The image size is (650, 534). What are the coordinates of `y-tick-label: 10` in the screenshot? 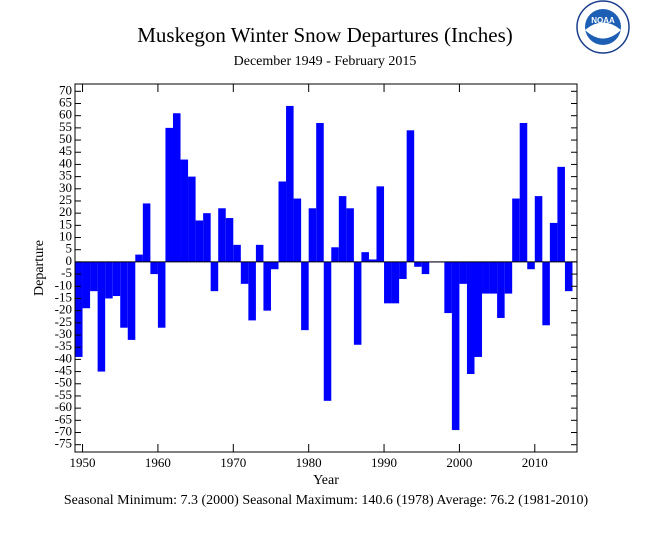 It's located at (65, 236).